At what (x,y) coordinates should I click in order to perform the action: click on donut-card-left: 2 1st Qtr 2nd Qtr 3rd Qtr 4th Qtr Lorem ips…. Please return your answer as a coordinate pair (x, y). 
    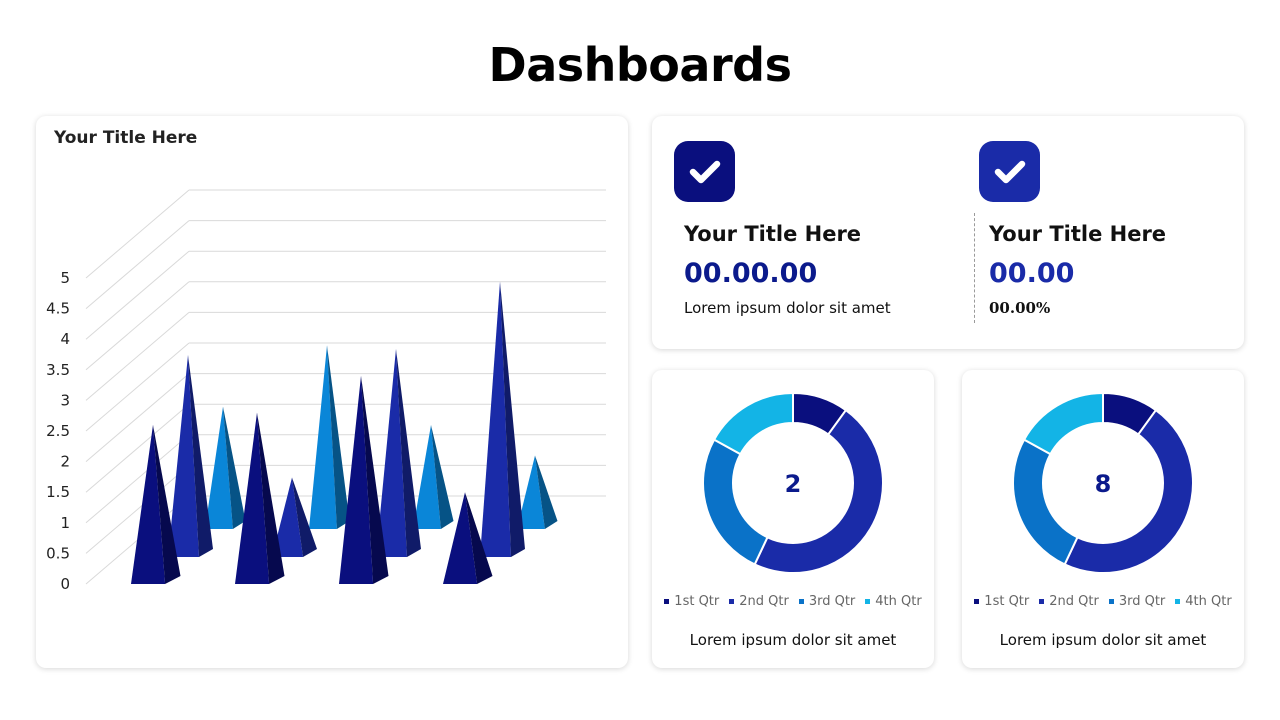
    Looking at the image, I should click on (793, 519).